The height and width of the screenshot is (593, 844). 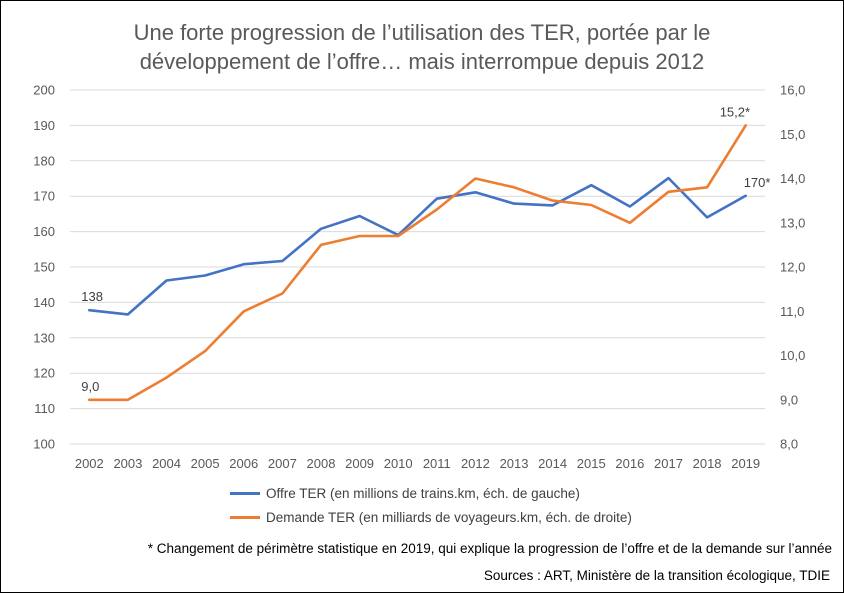 I want to click on data-label: 170*, so click(x=757, y=182).